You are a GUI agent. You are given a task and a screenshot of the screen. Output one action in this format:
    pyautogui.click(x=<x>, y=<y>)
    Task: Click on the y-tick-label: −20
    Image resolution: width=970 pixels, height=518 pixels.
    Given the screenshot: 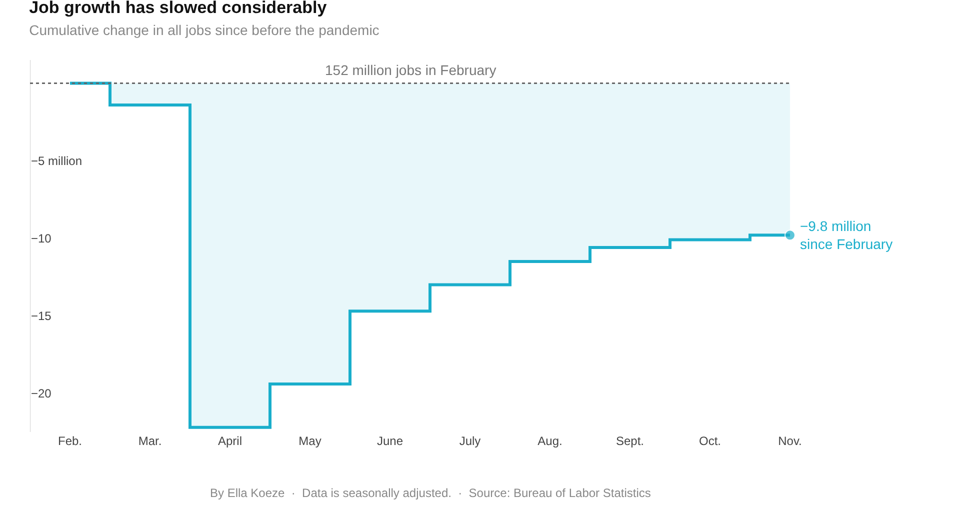 What is the action you would take?
    pyautogui.click(x=41, y=393)
    